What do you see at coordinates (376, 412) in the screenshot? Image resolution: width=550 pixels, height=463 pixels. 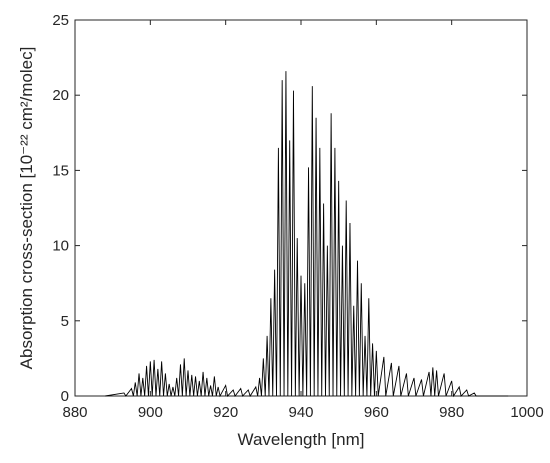 I see `x-tick-label: 960` at bounding box center [376, 412].